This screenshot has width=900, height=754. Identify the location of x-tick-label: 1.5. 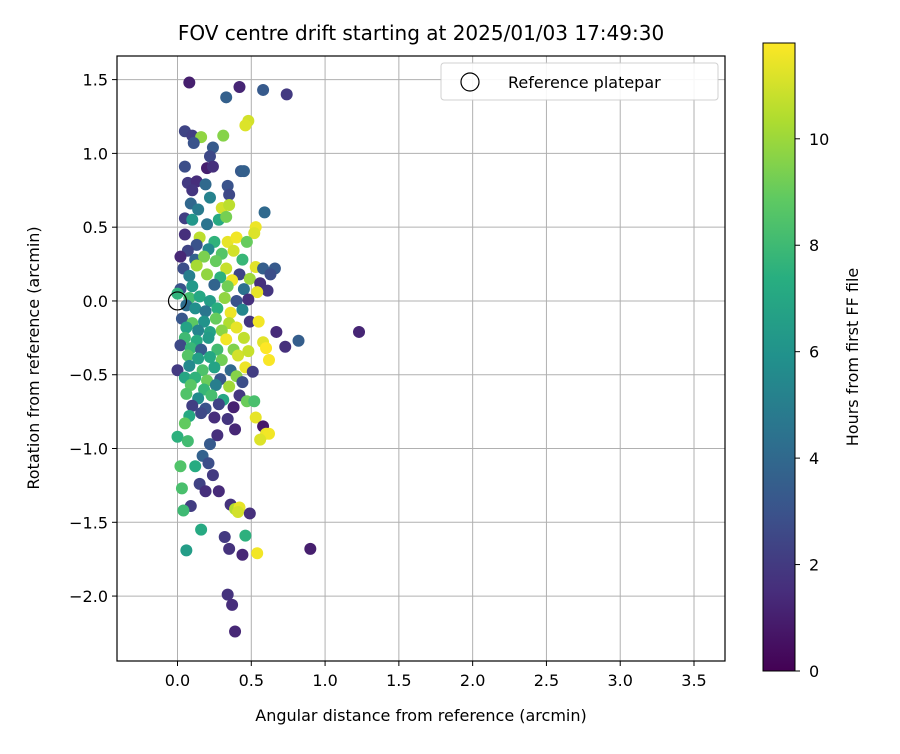
(398, 680).